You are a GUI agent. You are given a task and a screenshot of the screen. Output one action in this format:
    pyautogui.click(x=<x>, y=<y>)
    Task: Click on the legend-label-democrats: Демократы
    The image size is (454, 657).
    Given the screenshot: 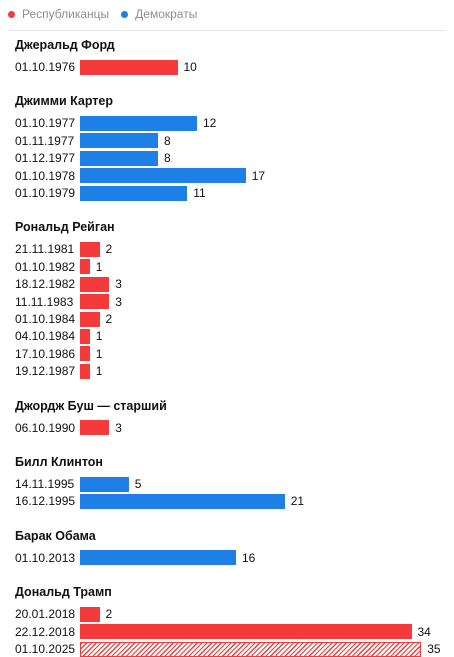 What is the action you would take?
    pyautogui.click(x=166, y=14)
    